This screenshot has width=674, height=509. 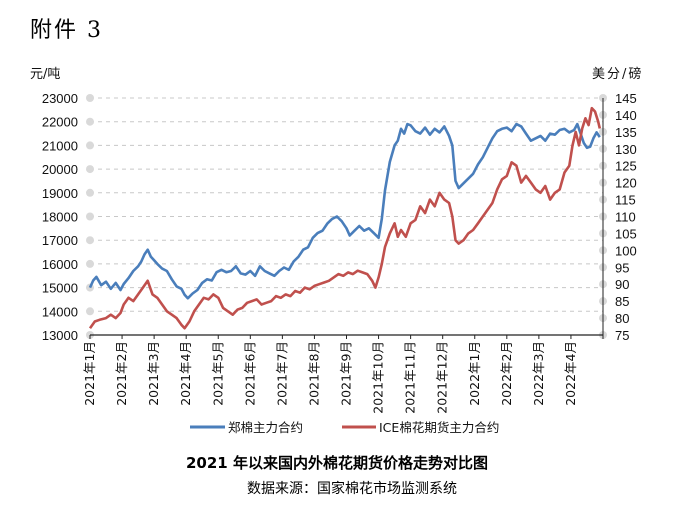 I want to click on right-tick-label: 100, so click(x=626, y=250).